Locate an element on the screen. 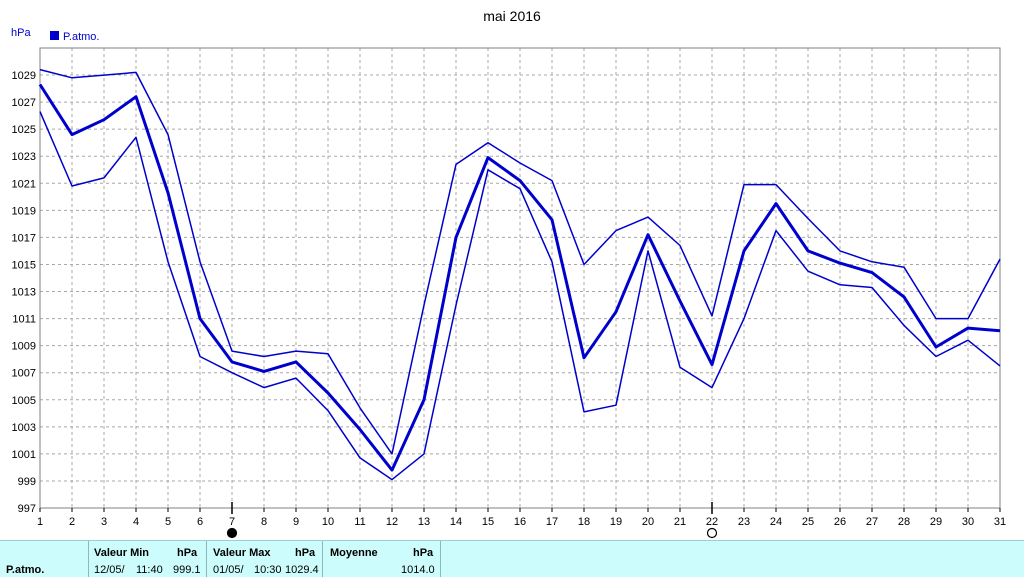 The height and width of the screenshot is (577, 1024). x-tick-label: 11 is located at coordinates (359, 522).